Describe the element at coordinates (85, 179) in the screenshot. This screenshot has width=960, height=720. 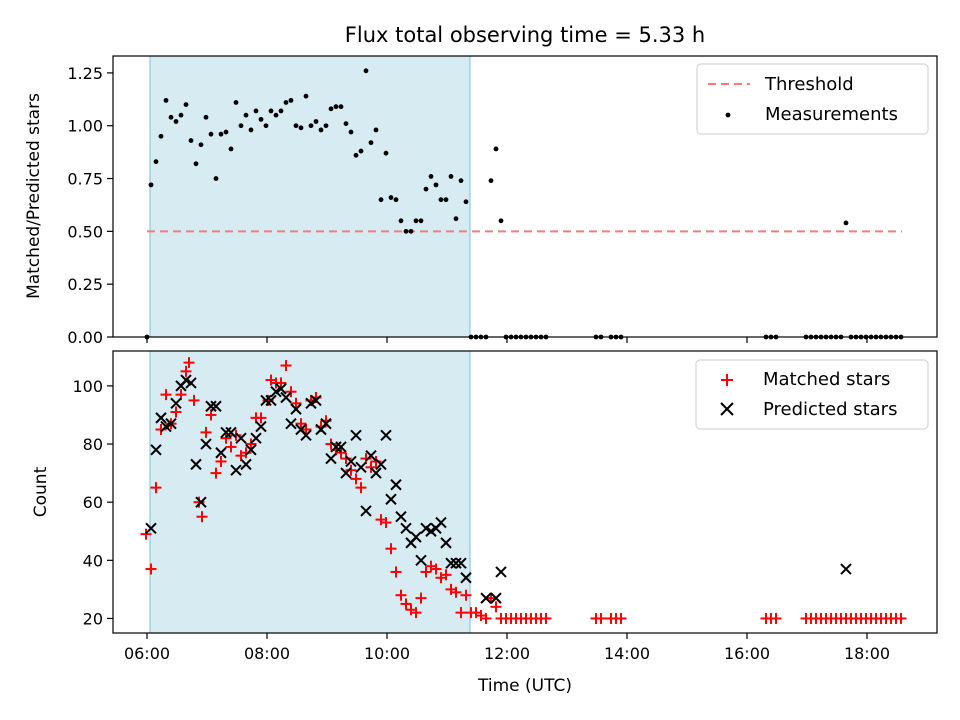
I see `top-ytick-label: 0.75` at that location.